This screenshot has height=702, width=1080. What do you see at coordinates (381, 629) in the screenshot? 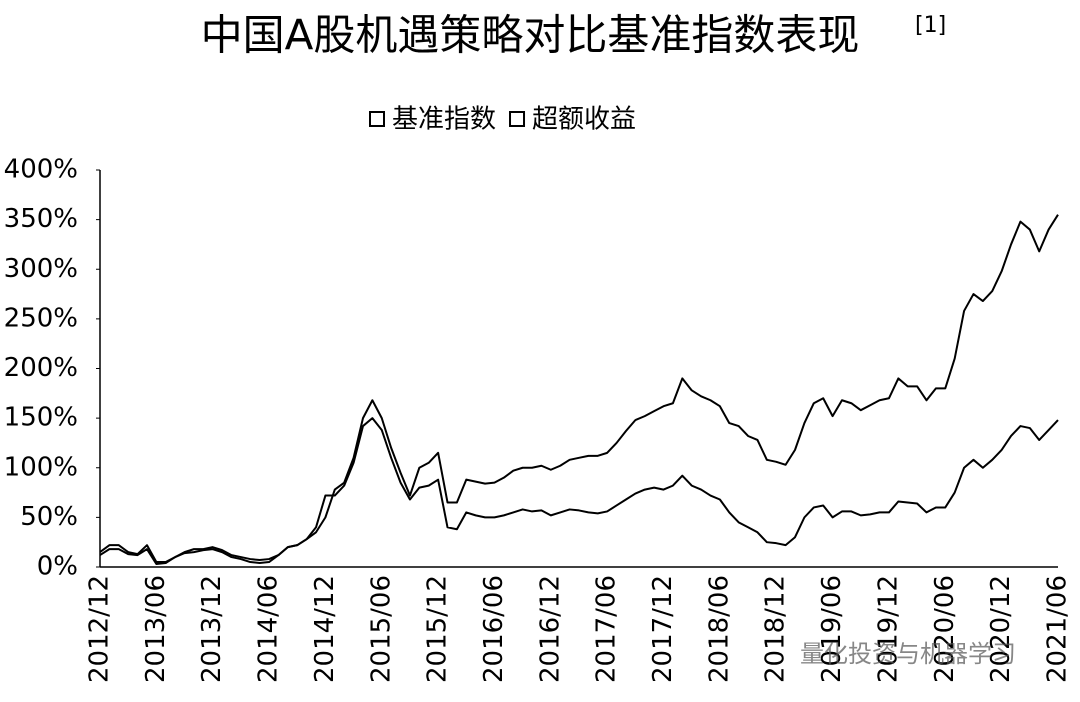
I see `x-tick-label: 2015/06` at bounding box center [381, 629].